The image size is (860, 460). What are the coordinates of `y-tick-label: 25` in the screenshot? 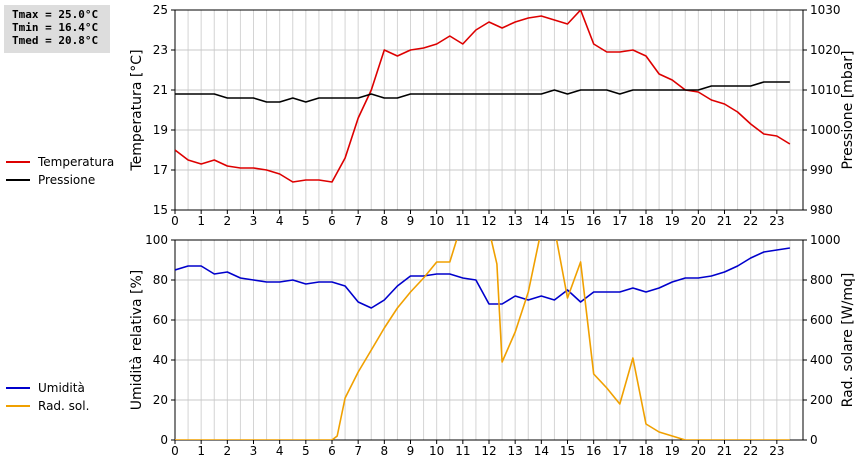 It's located at (160, 10).